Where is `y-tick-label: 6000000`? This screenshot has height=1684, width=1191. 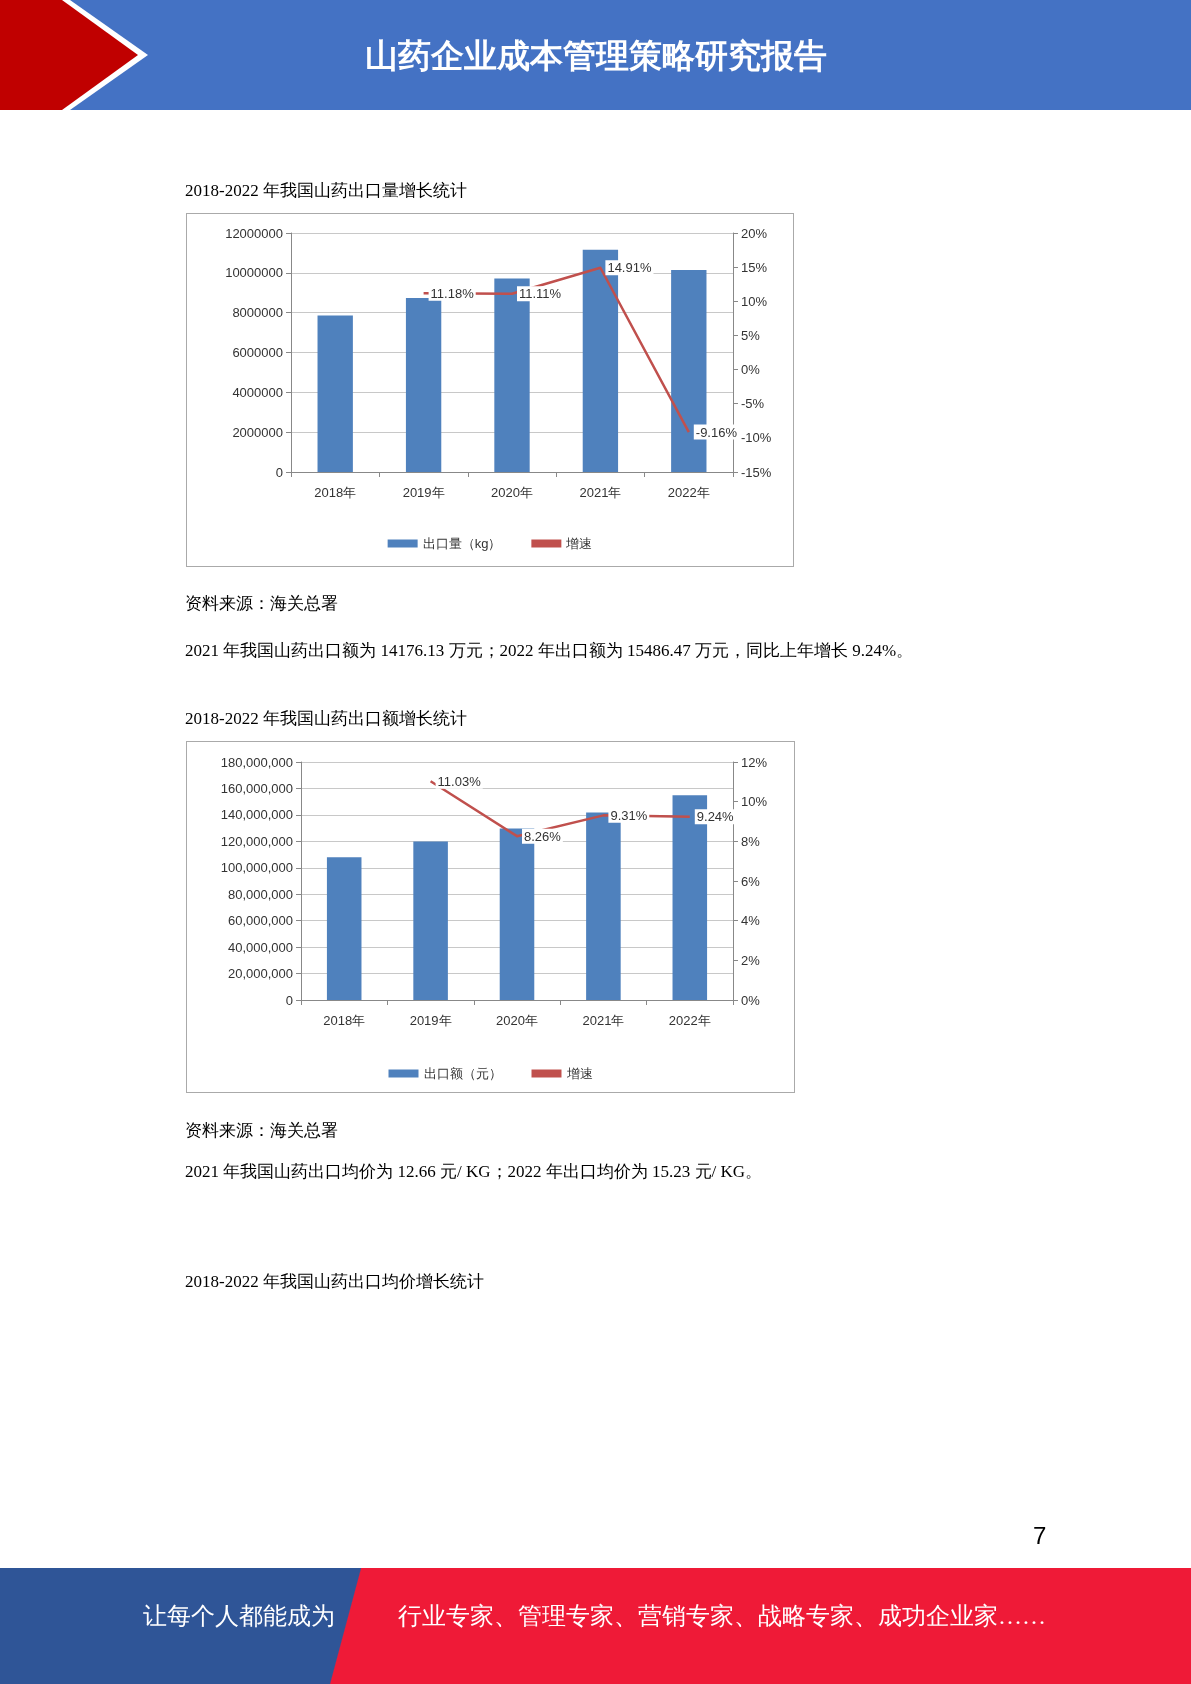
y-tick-label: 6000000 is located at coordinates (257, 352).